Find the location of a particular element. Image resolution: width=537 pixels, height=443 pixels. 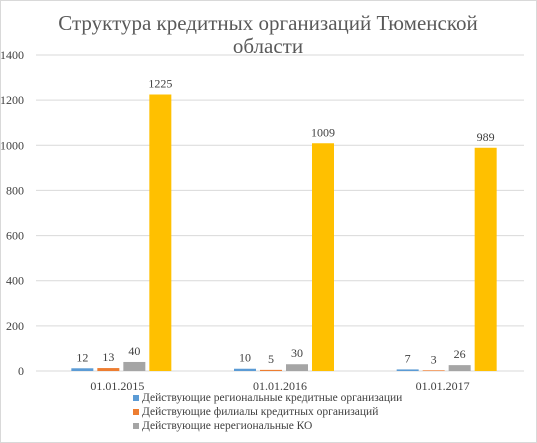

x-category-label: 01.01.2017 is located at coordinates (443, 386).